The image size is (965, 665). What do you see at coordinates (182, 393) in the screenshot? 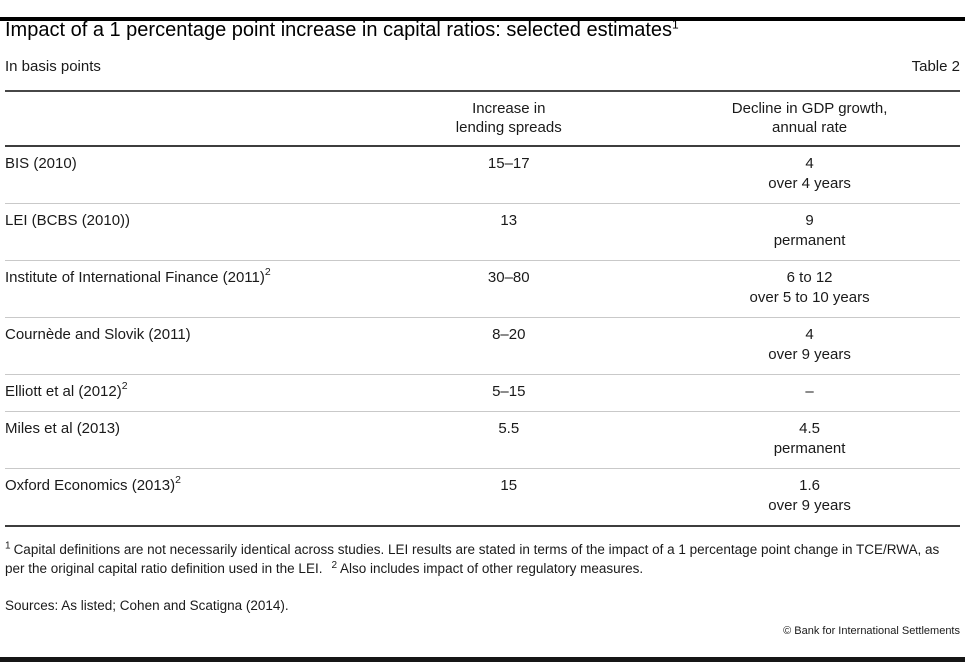
I see `study-cell: Elliott et al (2012)2` at bounding box center [182, 393].